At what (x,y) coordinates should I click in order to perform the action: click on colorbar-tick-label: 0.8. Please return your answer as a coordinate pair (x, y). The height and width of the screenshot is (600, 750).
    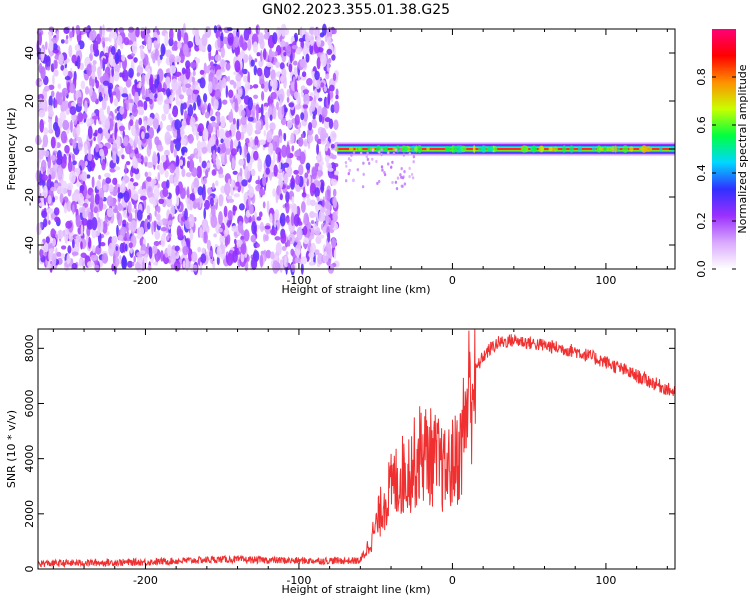
    Looking at the image, I should click on (701, 77).